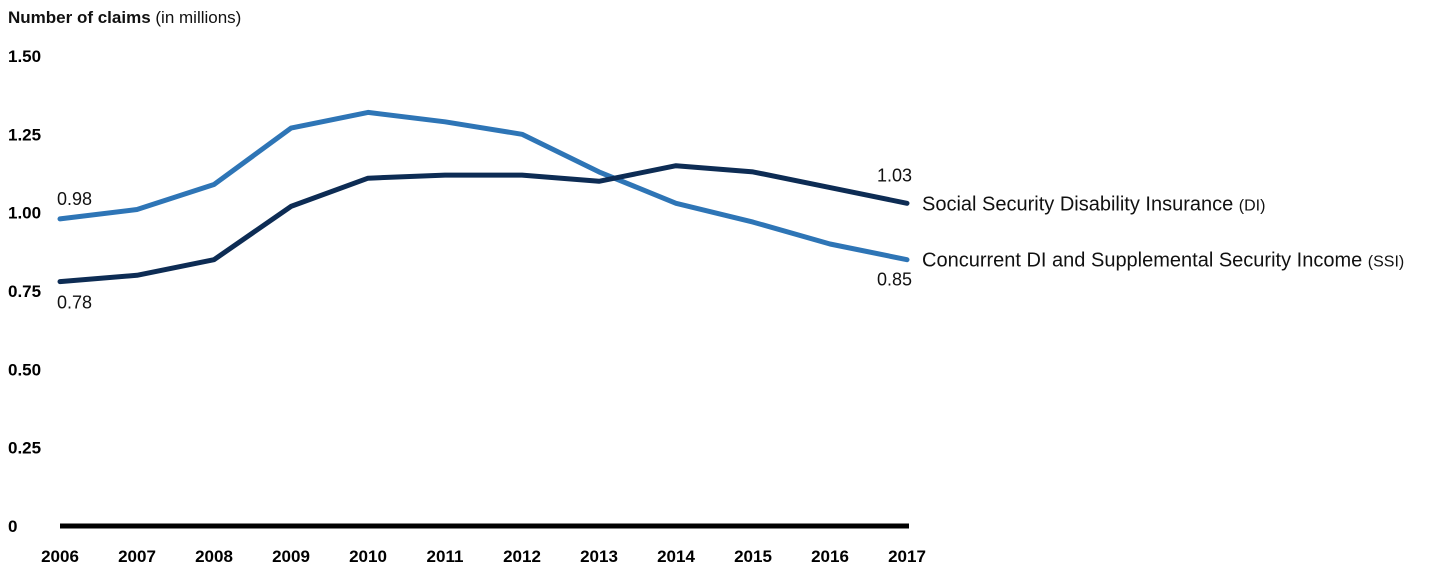 This screenshot has height=569, width=1450. I want to click on y-tick-label: 1.00, so click(24, 213).